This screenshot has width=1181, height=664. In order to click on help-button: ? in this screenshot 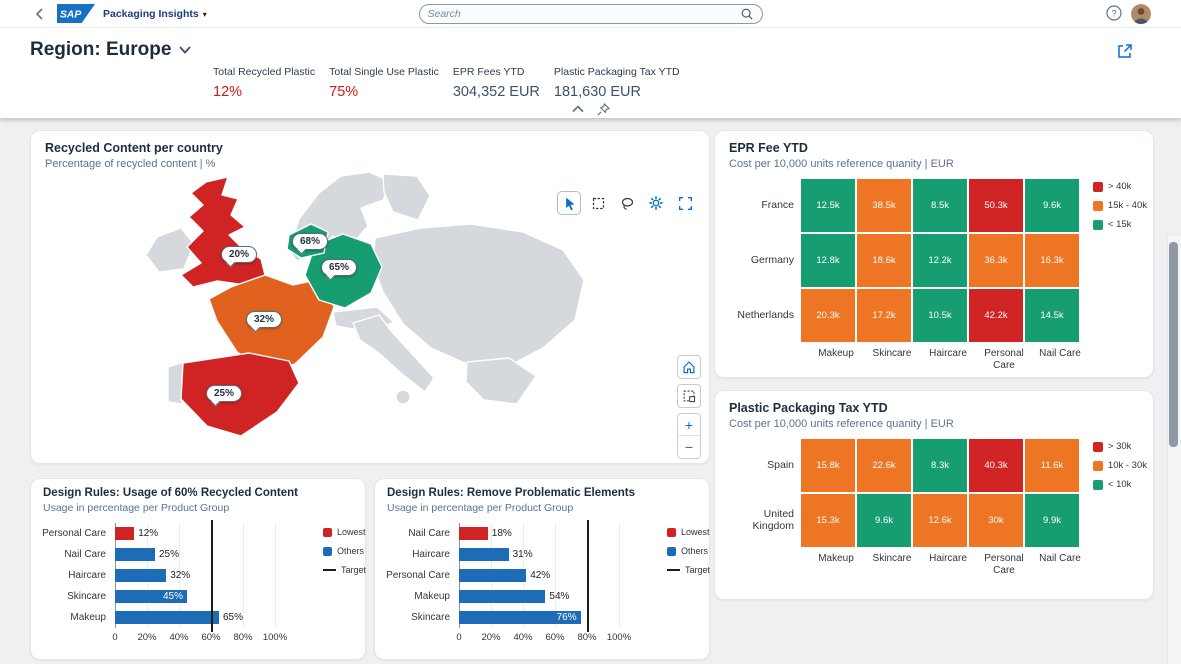, I will do `click(1114, 14)`.